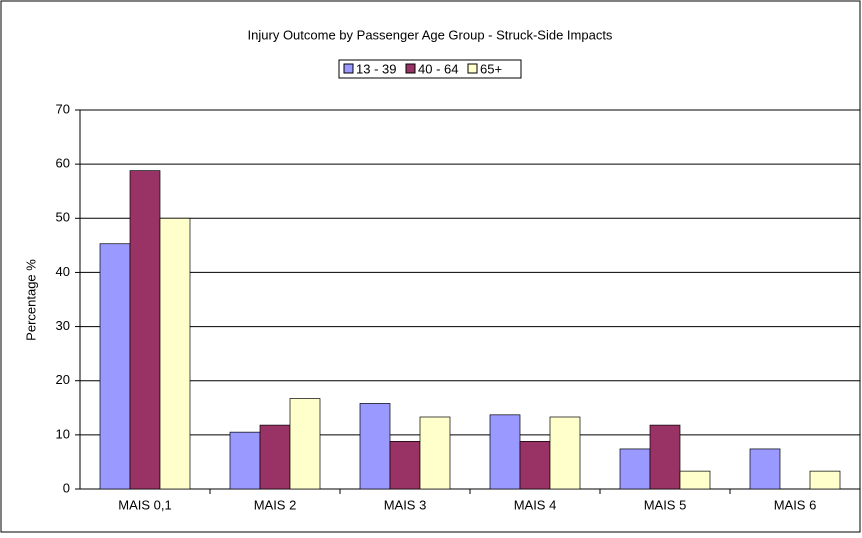  Describe the element at coordinates (144, 504) in the screenshot. I see `x-tick-label: MAIS 0,1` at that location.